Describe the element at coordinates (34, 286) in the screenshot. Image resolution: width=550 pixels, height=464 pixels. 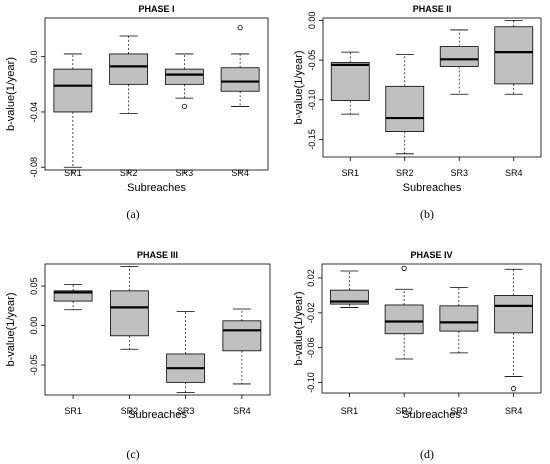
I see `y-tick-label: 0.05` at that location.